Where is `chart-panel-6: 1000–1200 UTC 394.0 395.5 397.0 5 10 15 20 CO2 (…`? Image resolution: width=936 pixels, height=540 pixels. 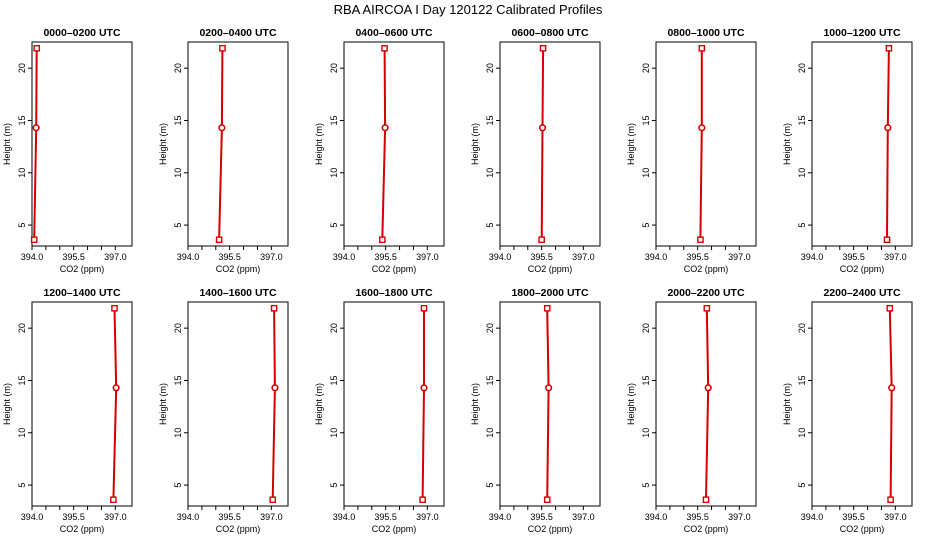 chart-panel-6: 1000–1200 UTC 394.0 395.5 397.0 5 10 15 20 CO2 (… is located at coordinates (847, 150).